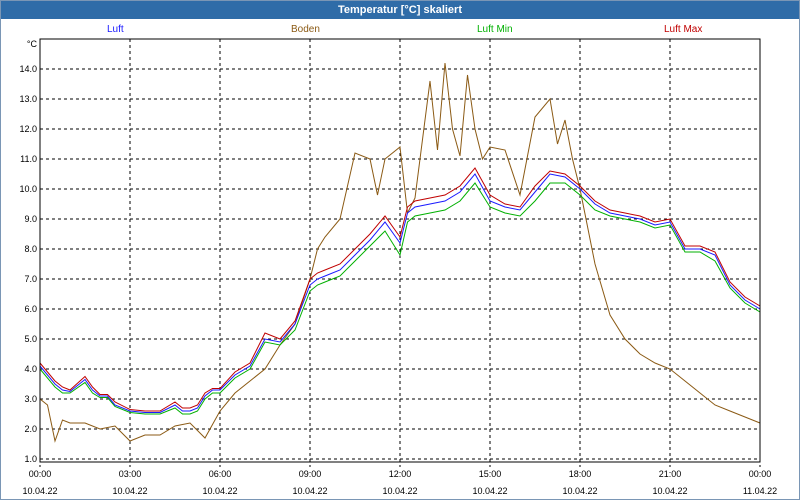  What do you see at coordinates (28, 69) in the screenshot?
I see `y-tick-label: 14.0` at bounding box center [28, 69].